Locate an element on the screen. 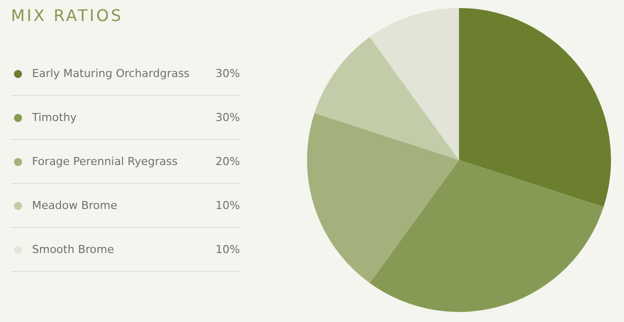  legend-label: Early Maturing Orchardgrass is located at coordinates (111, 73).